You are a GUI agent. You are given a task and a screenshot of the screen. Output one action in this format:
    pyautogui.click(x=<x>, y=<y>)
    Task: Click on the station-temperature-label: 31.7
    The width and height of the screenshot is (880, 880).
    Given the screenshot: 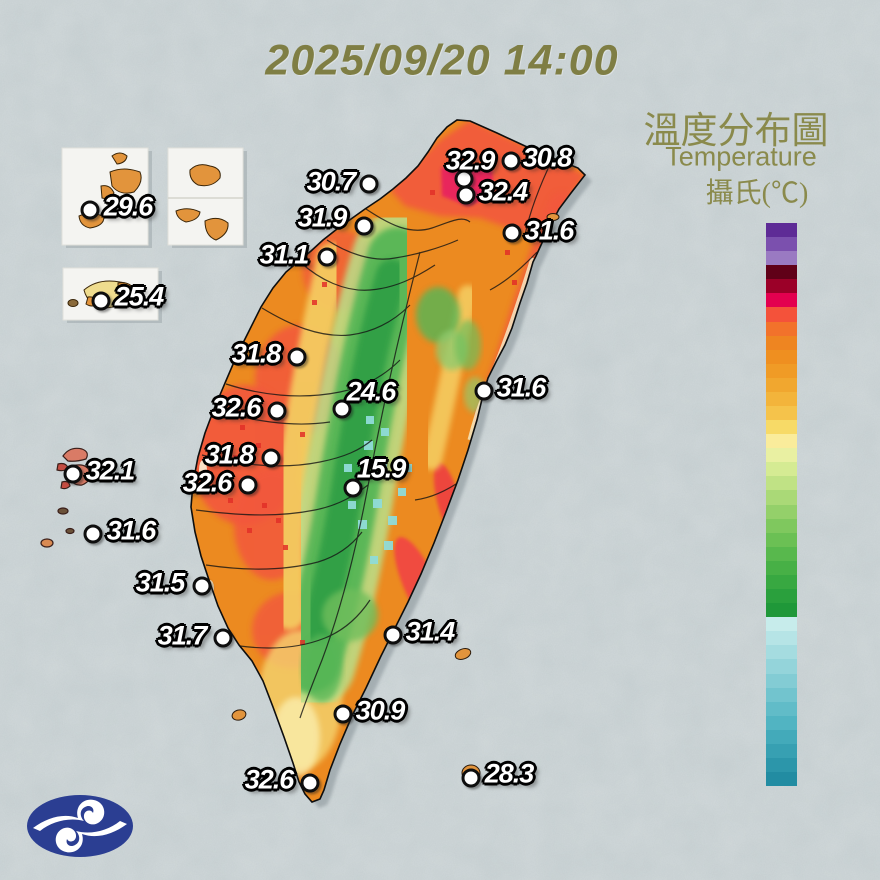 What is the action you would take?
    pyautogui.click(x=182, y=635)
    